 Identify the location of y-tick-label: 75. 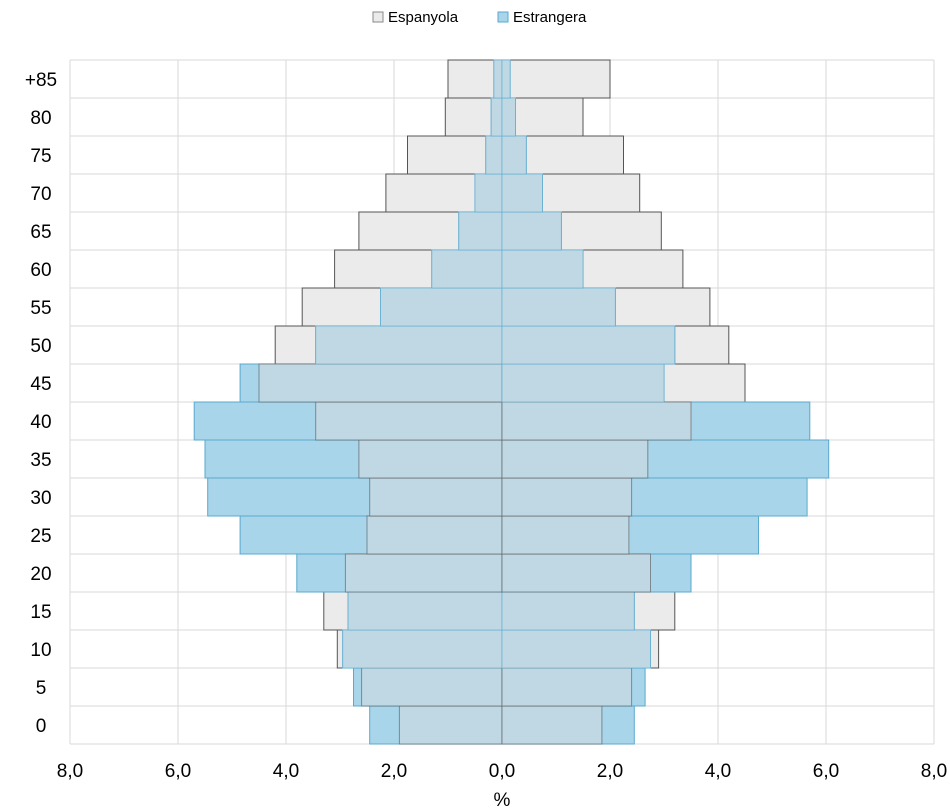
(40, 156).